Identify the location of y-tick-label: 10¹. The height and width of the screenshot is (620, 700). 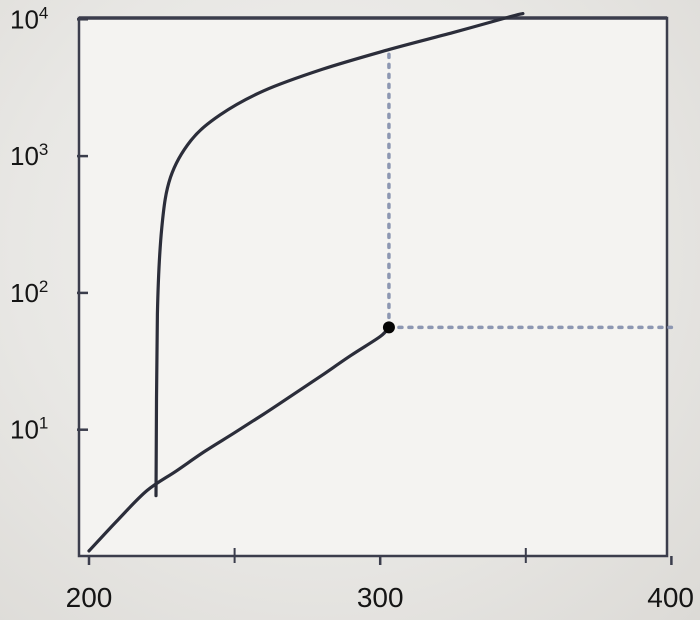
(29, 429).